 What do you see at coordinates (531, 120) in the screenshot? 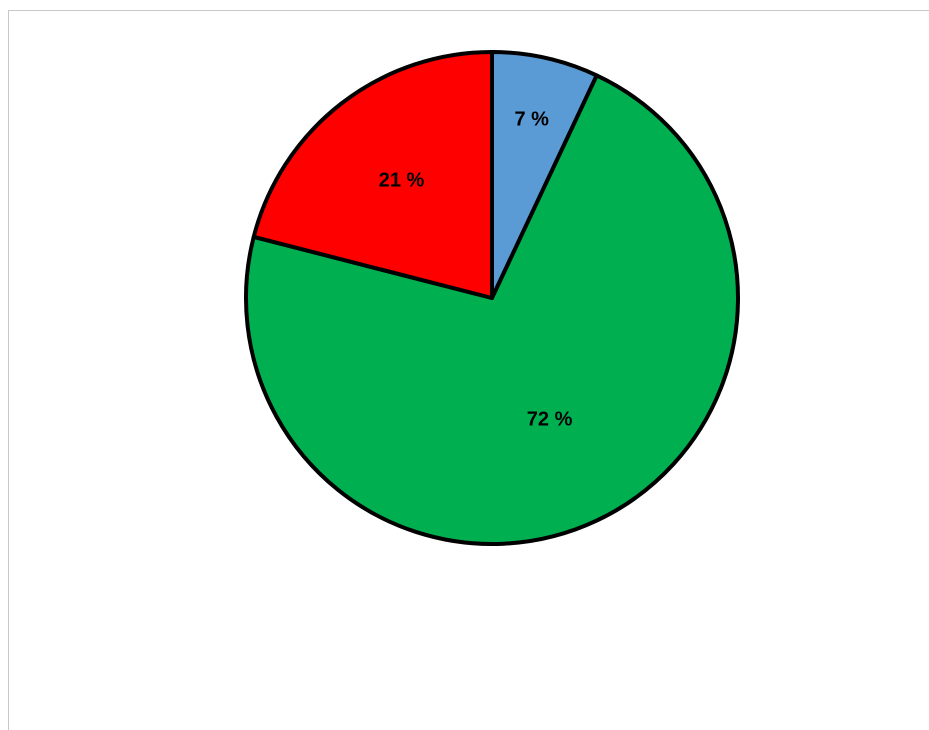
I see `slice-label-1: 7 %` at bounding box center [531, 120].